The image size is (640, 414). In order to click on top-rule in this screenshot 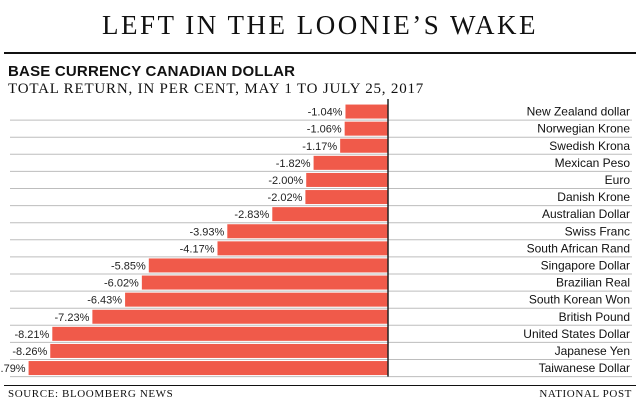, I will do `click(320, 53)`.